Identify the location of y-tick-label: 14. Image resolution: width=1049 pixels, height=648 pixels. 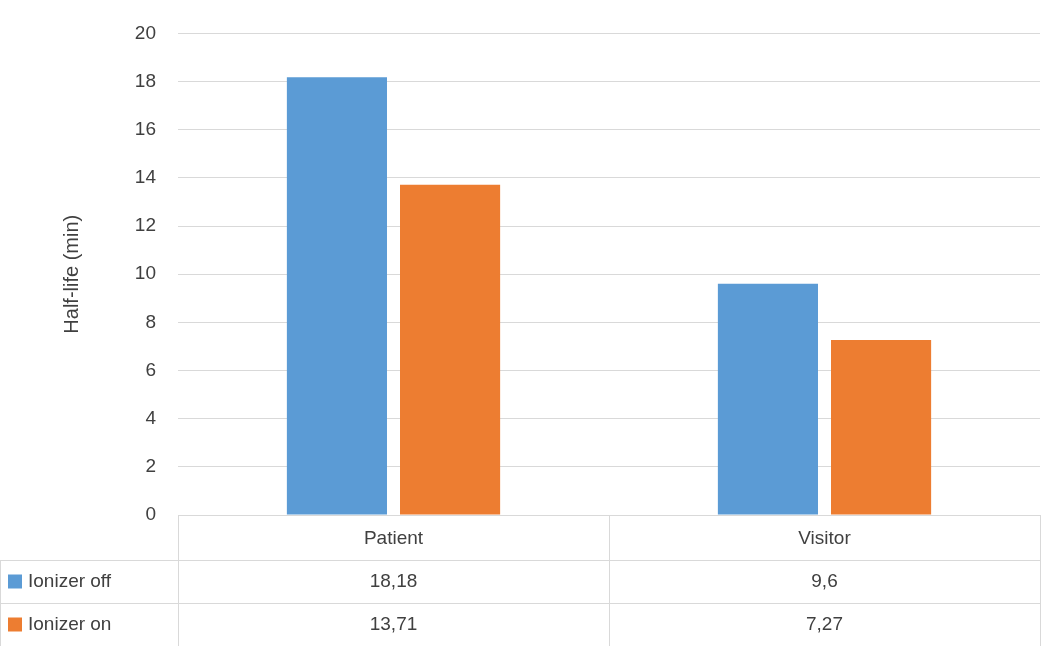
(145, 177).